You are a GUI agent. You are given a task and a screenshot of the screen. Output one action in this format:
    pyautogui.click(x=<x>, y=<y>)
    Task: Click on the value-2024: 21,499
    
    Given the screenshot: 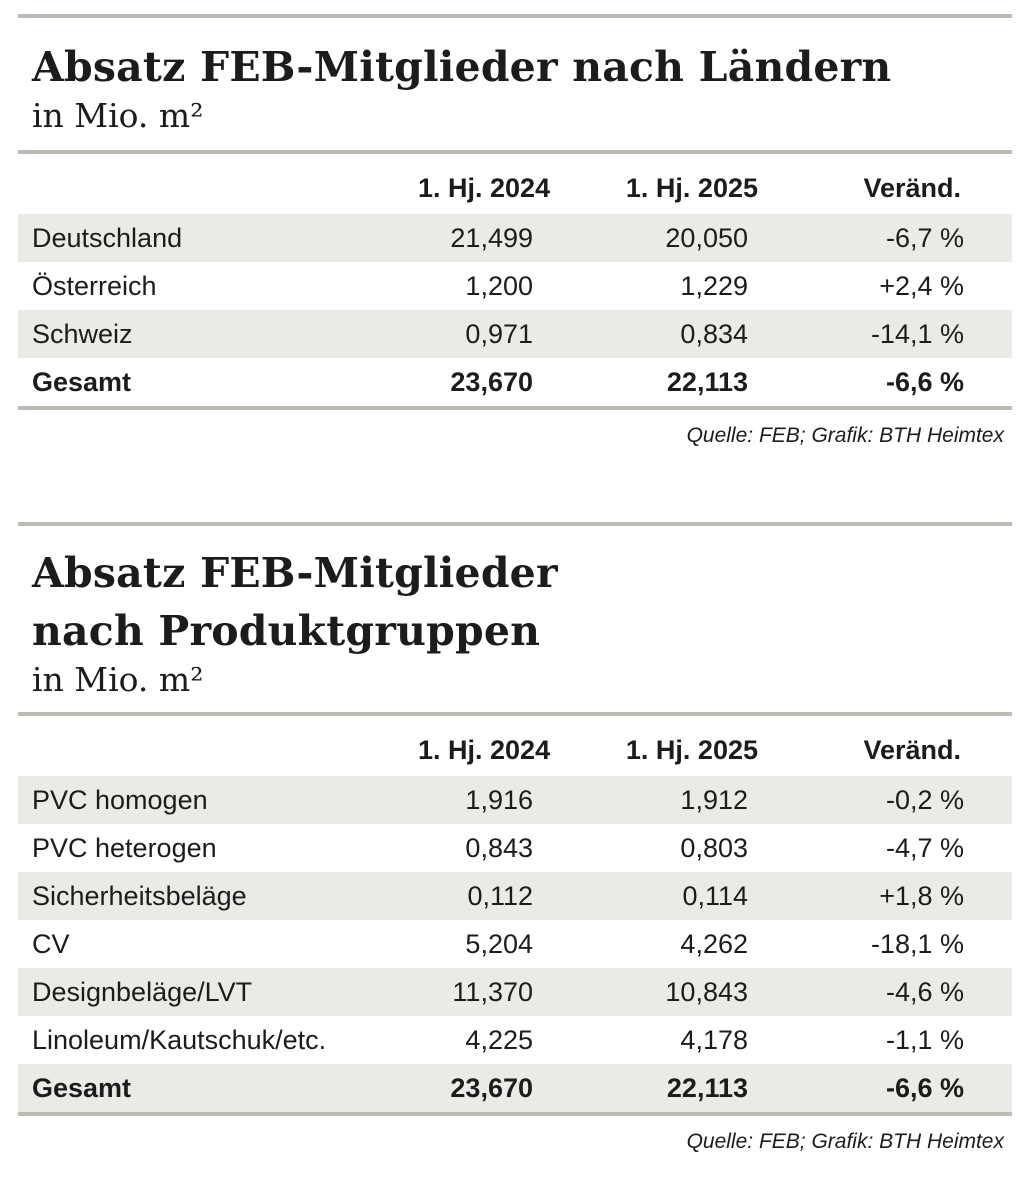 What is the action you would take?
    pyautogui.click(x=491, y=237)
    